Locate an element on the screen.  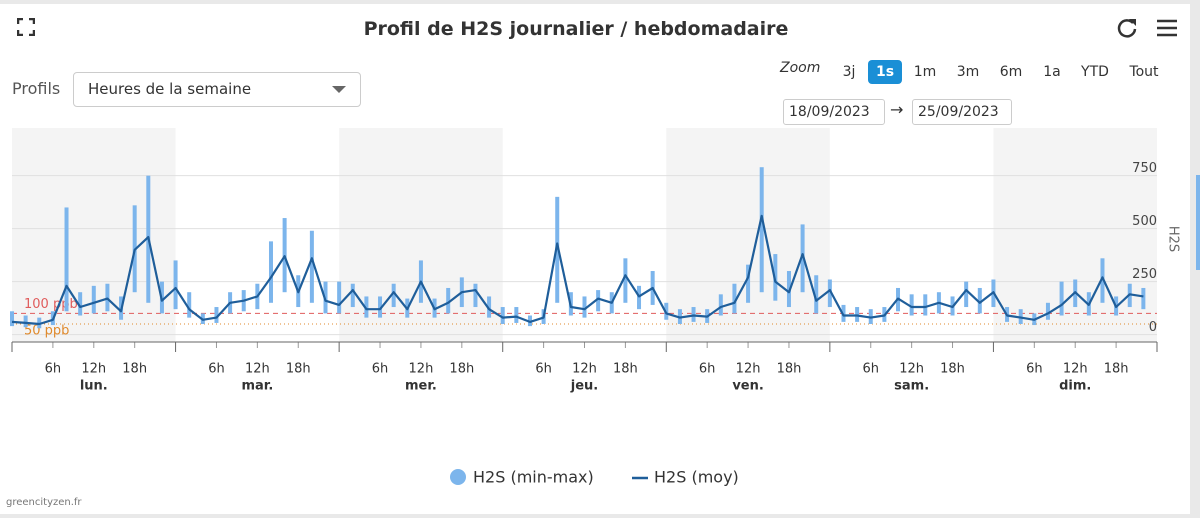
y-tick-label: 500 is located at coordinates (1144, 221).